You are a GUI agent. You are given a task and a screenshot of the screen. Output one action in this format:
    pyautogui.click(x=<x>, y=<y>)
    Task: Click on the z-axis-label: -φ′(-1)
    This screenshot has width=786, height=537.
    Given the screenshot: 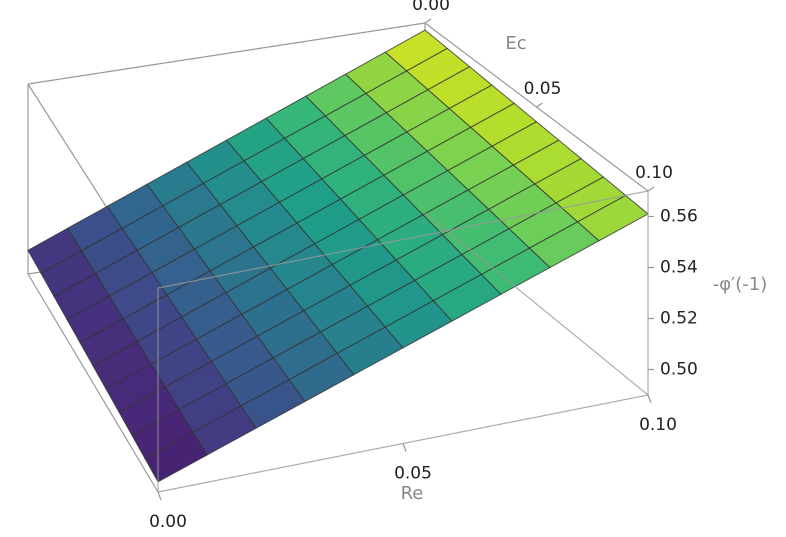 What is the action you would take?
    pyautogui.click(x=740, y=284)
    